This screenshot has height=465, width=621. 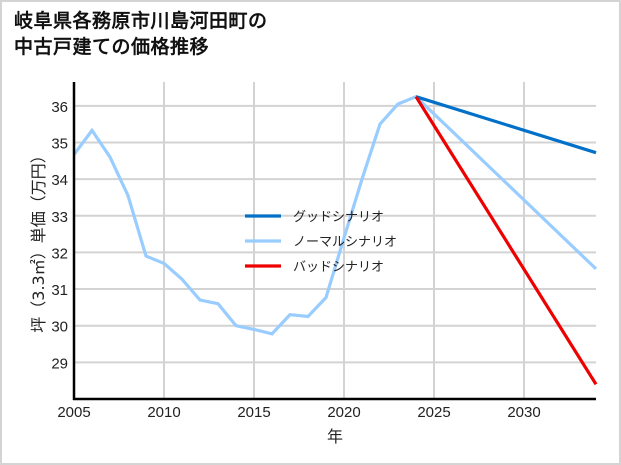 I want to click on chart-title: 岐阜県各務原市川島河田町の 中古戸建ての価格推移, so click(x=141, y=34).